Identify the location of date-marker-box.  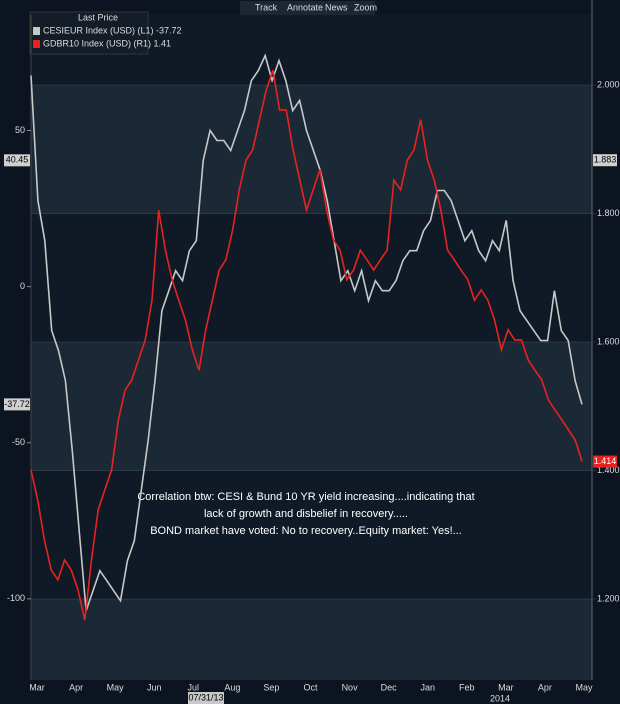
(206, 698).